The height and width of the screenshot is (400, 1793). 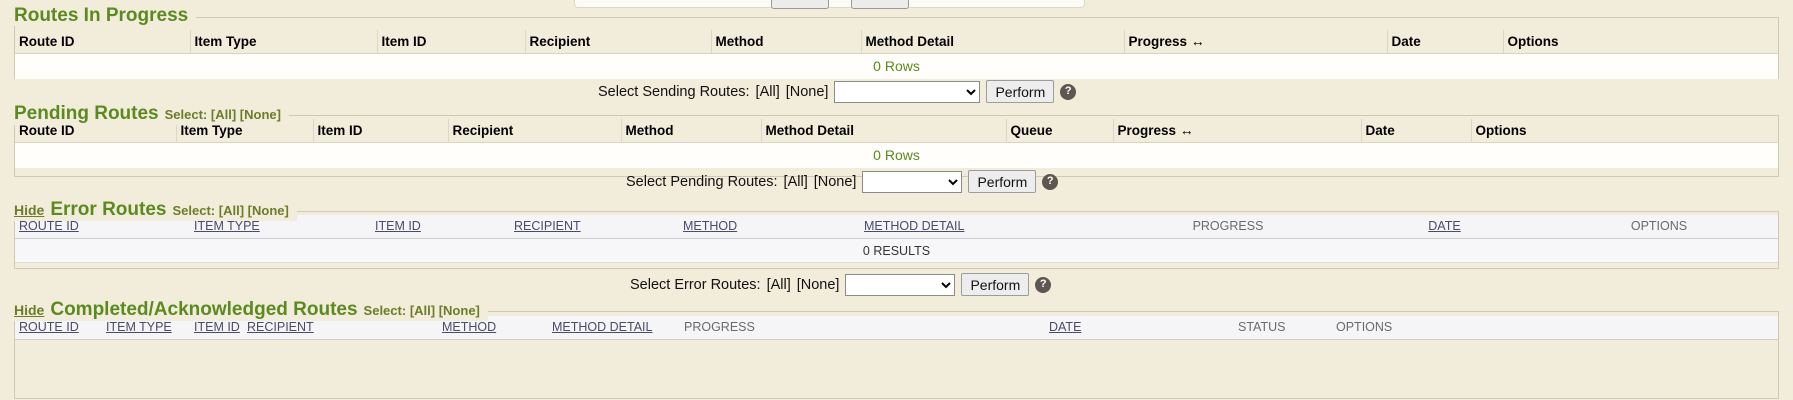 What do you see at coordinates (1228, 227) in the screenshot?
I see `col-progress: PROGRESS` at bounding box center [1228, 227].